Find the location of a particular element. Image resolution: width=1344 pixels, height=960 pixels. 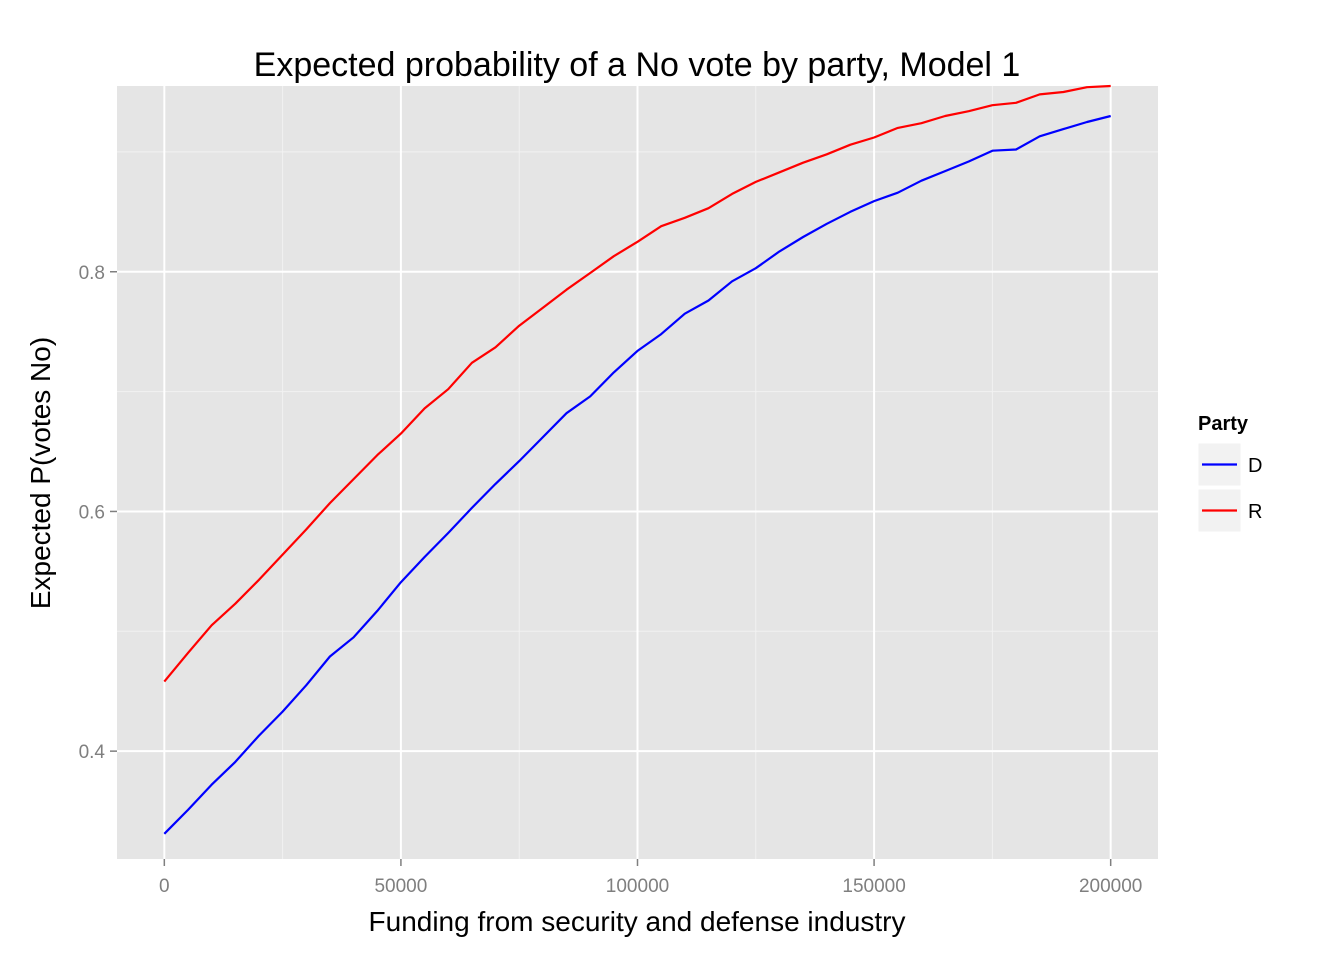

x-tick-label: 50000 is located at coordinates (400, 886).